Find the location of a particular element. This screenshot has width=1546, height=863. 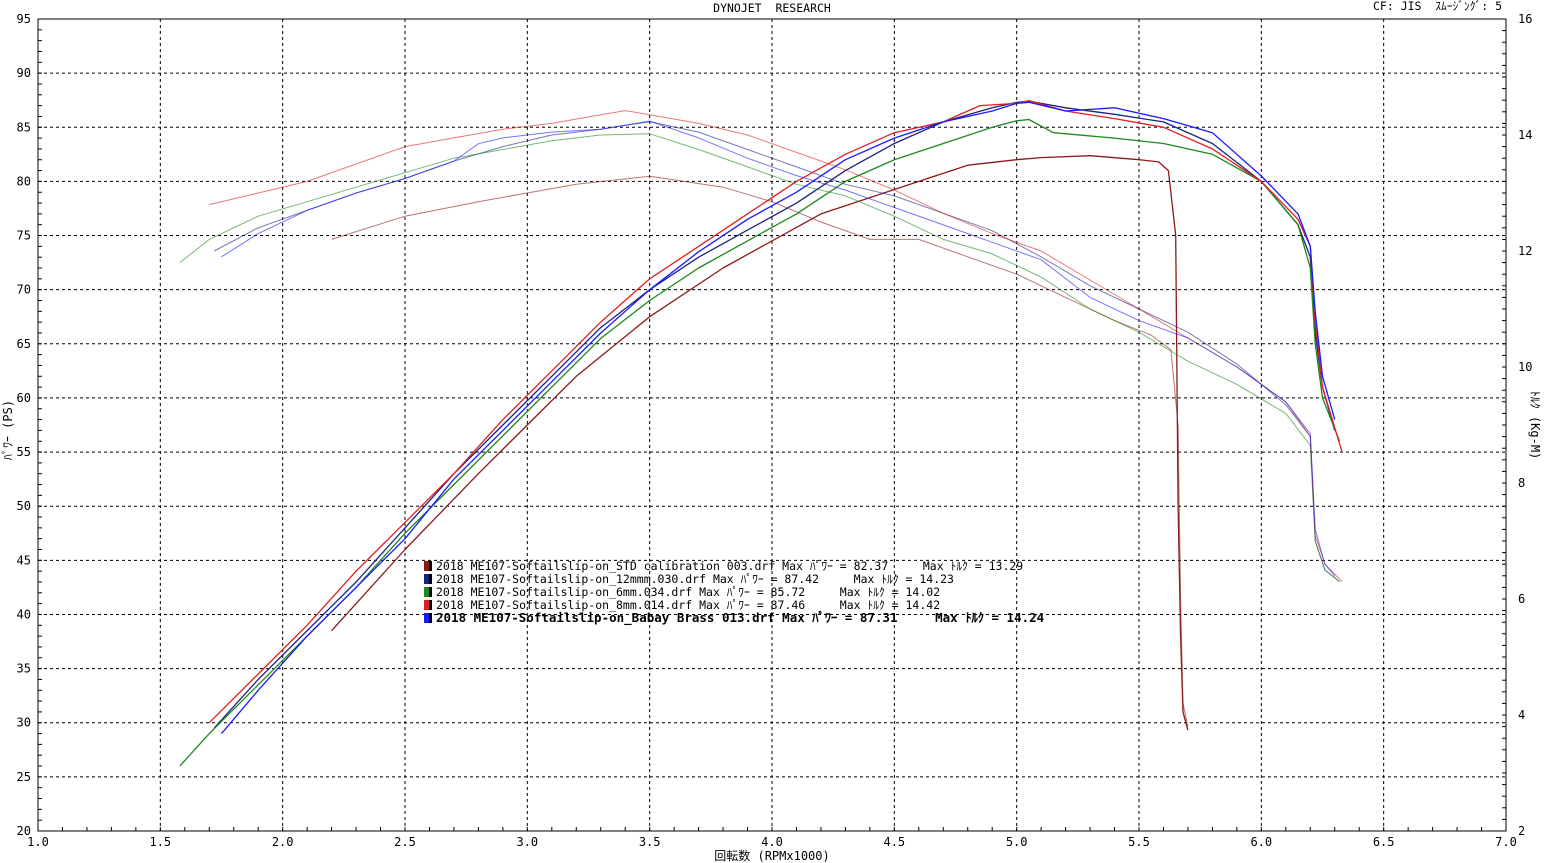

y-right-tick-label: 6 is located at coordinates (1521, 599).